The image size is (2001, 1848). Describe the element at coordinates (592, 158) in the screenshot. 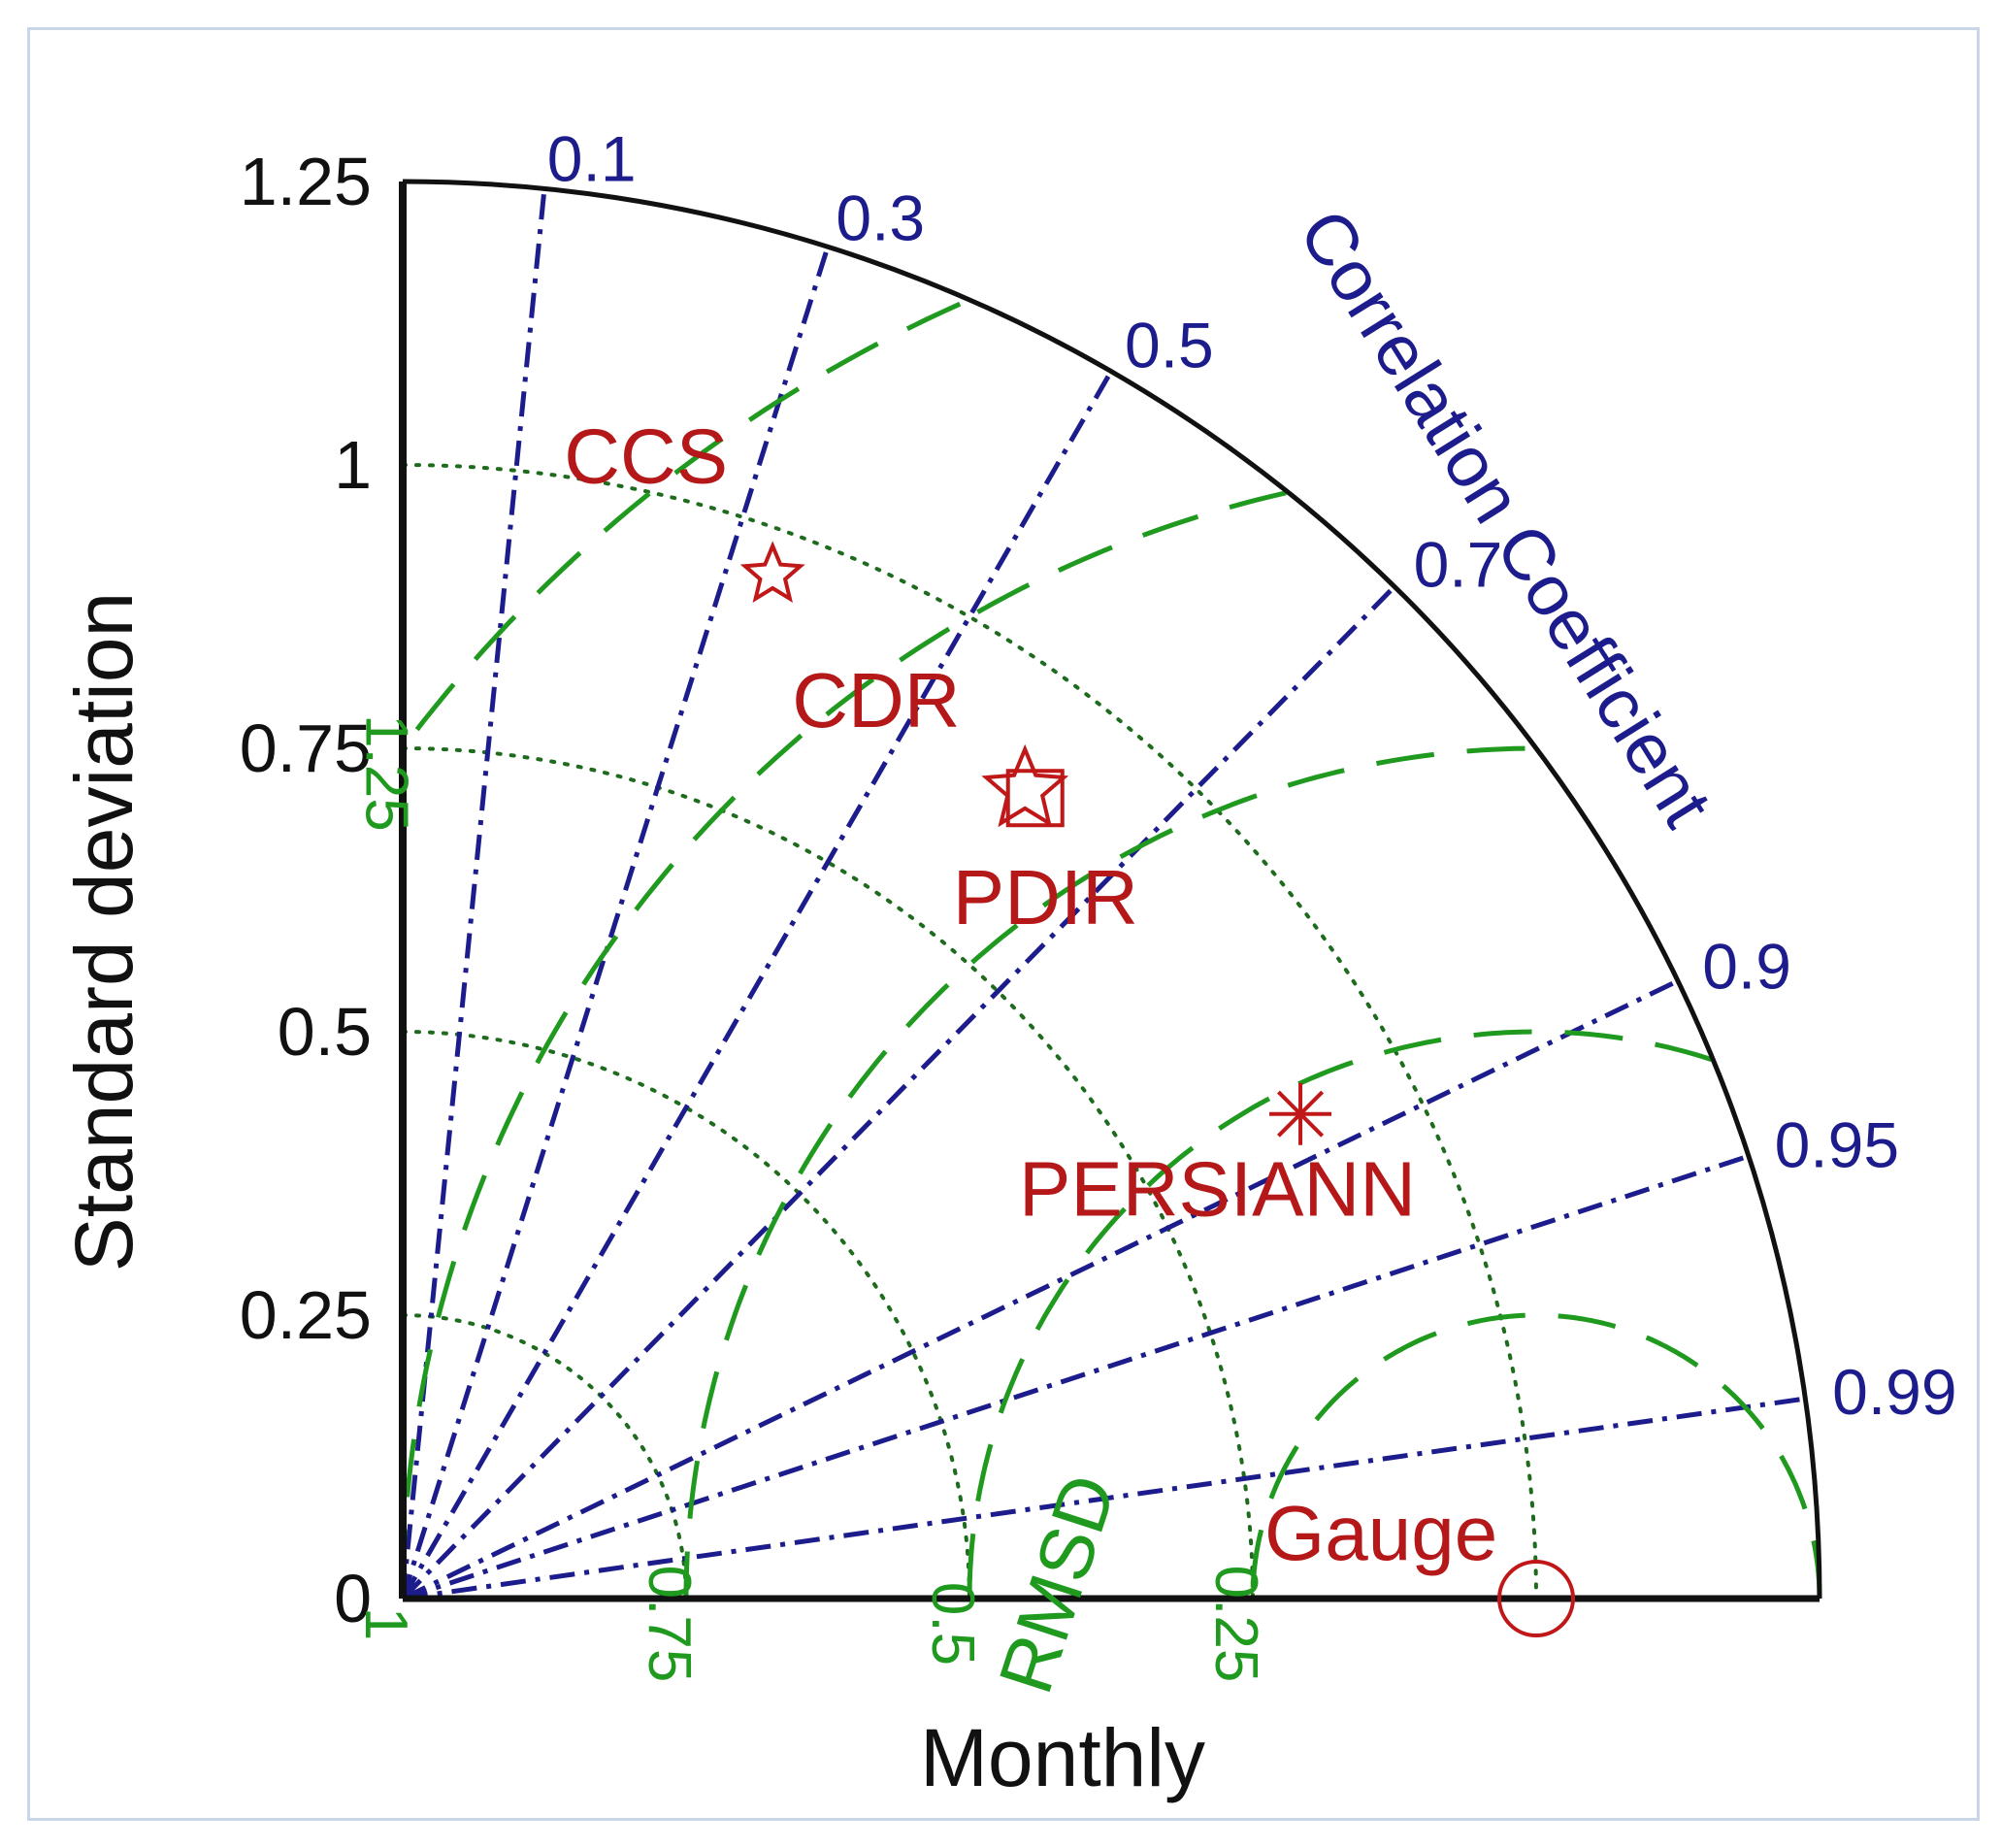

I see `correlation-tick-label: 0.1` at that location.